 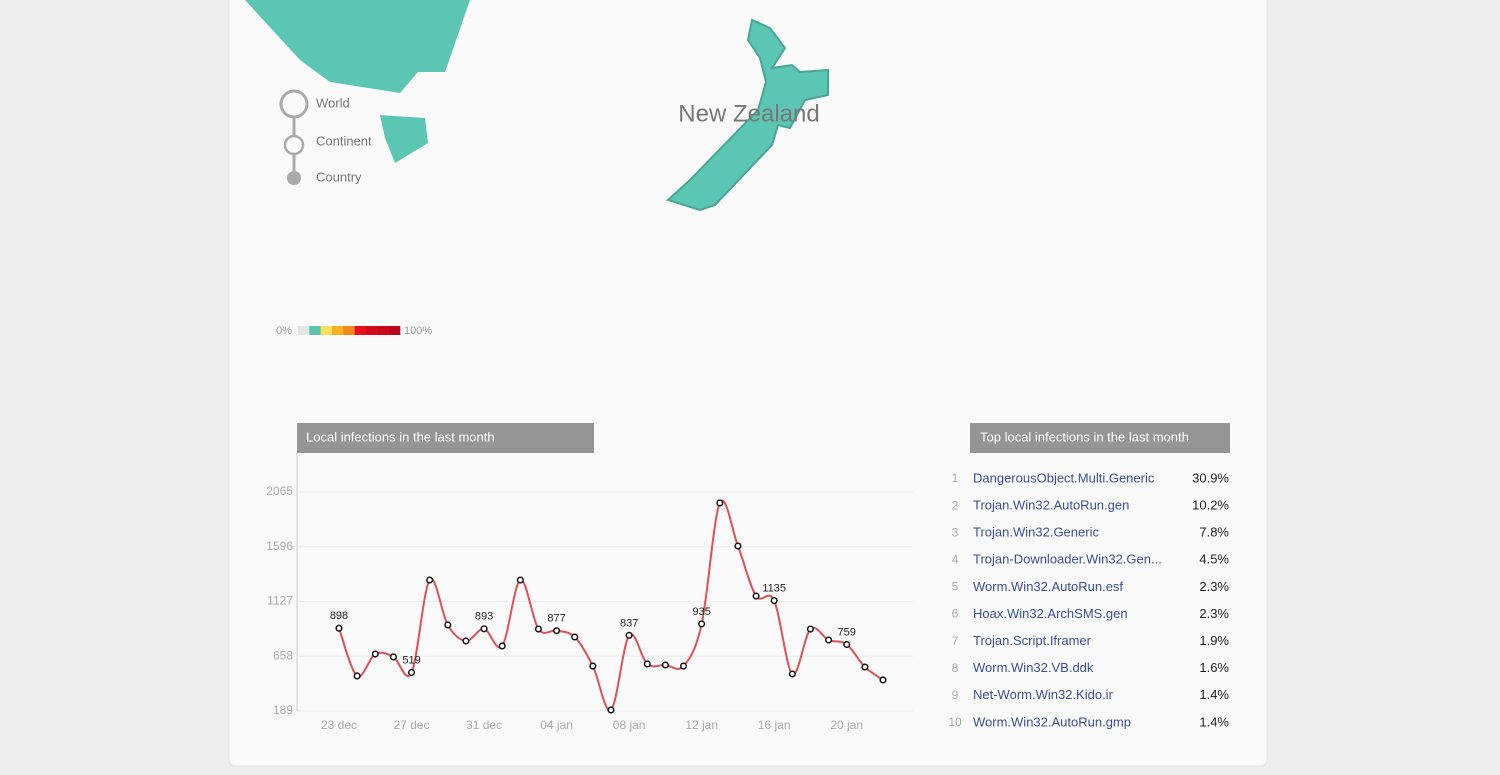 What do you see at coordinates (1214, 559) in the screenshot?
I see `threat-share: 4.5%` at bounding box center [1214, 559].